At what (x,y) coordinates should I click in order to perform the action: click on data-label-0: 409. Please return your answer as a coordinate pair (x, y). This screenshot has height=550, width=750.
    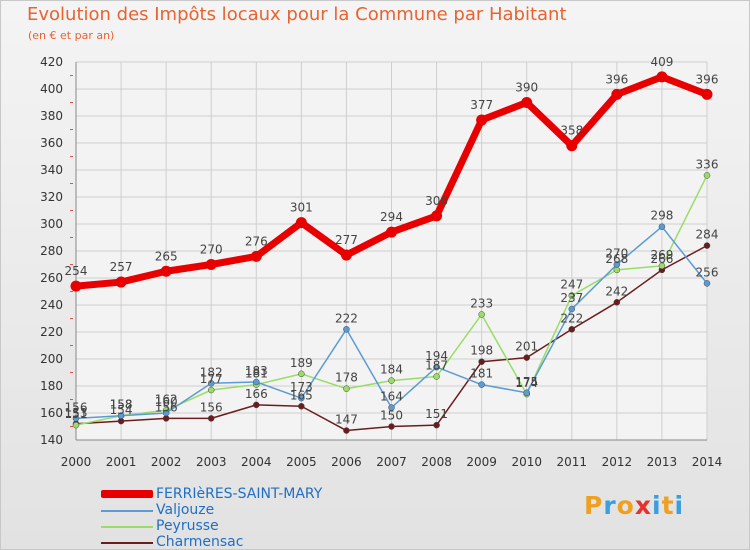
    Looking at the image, I should click on (661, 62).